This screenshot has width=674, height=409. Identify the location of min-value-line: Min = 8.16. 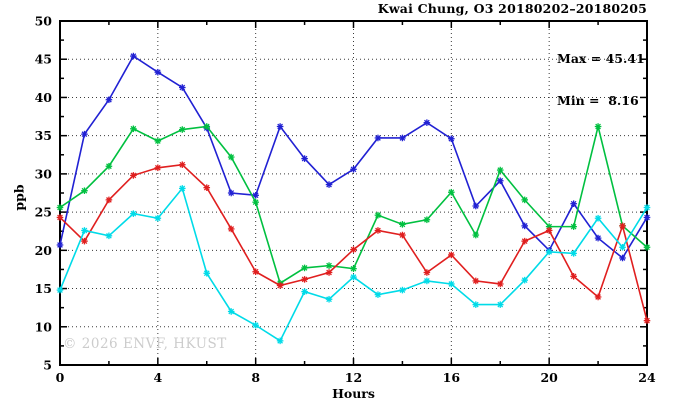
(598, 100).